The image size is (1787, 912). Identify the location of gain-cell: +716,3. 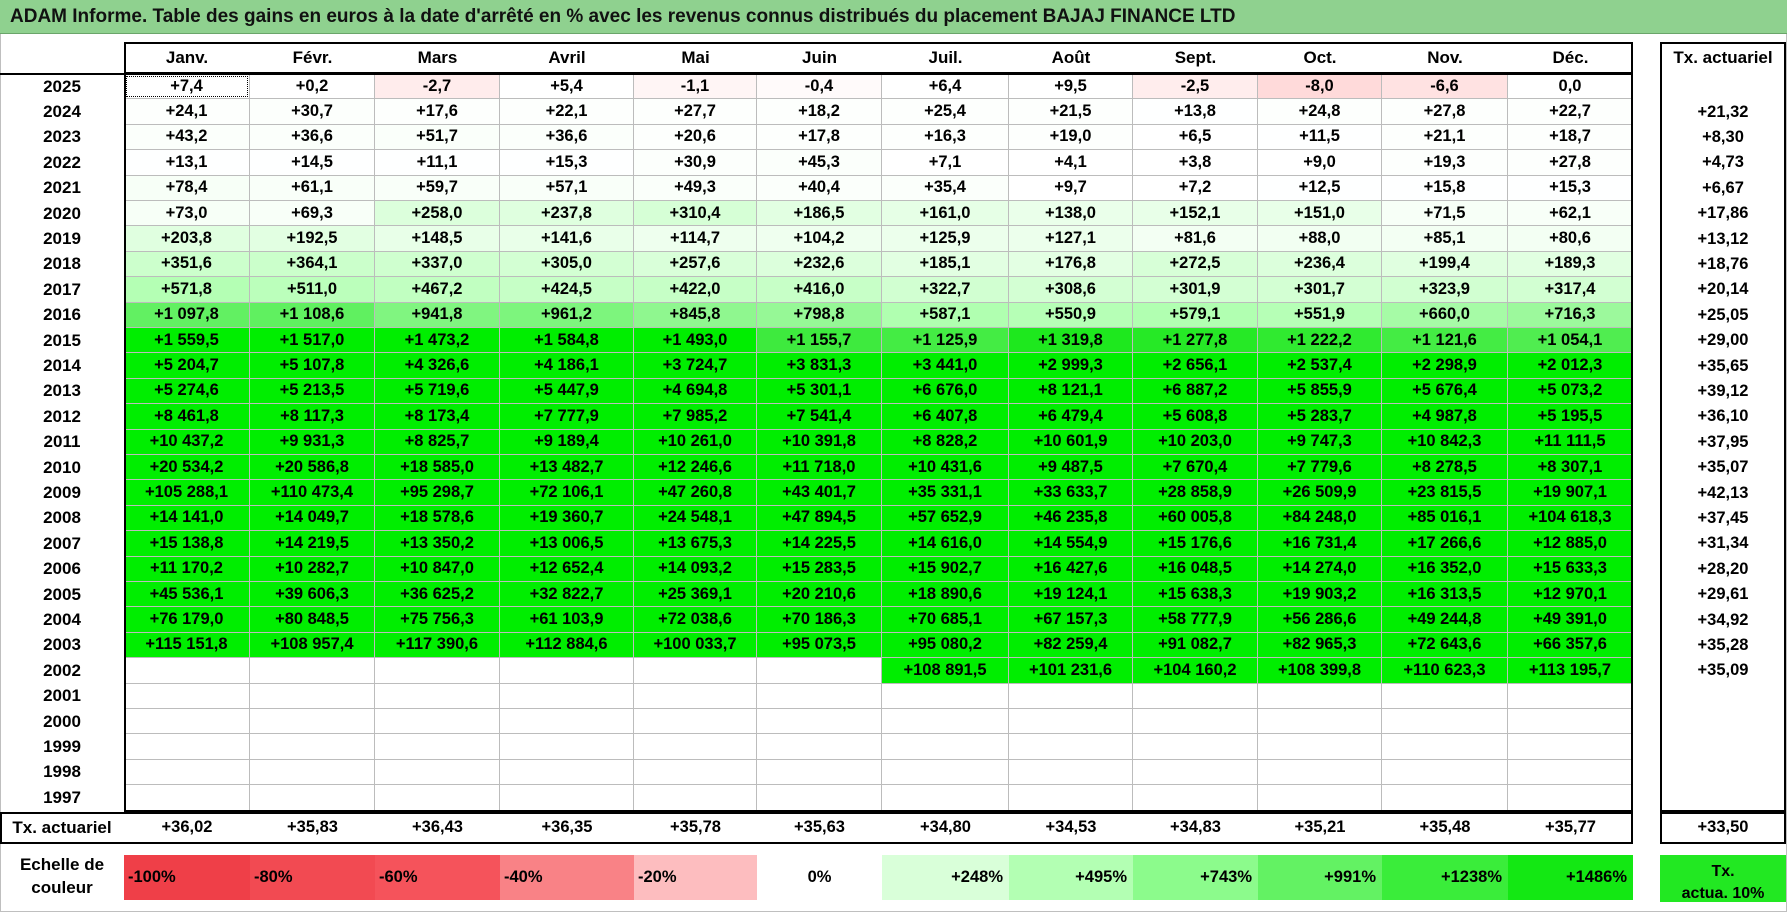
(1570, 315).